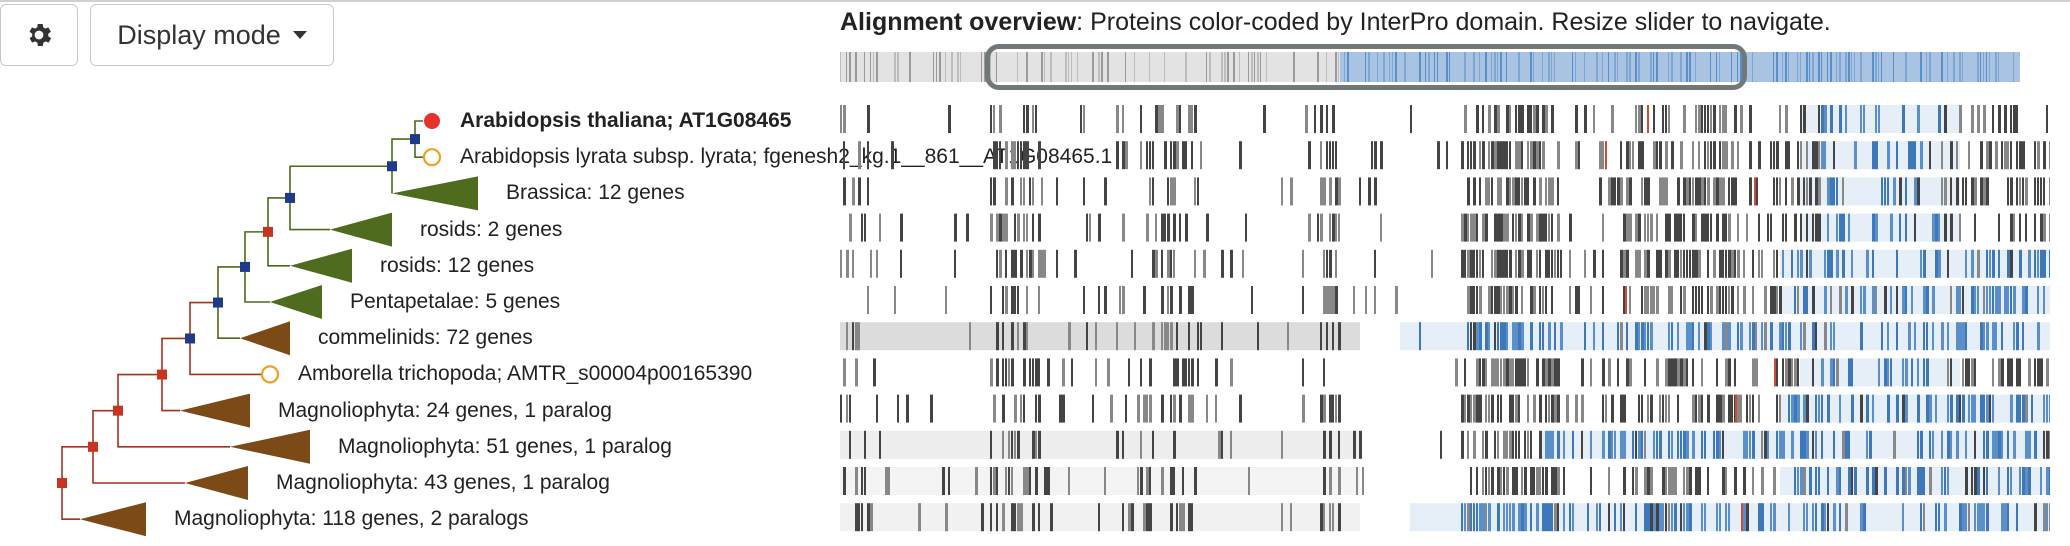  Describe the element at coordinates (505, 446) in the screenshot. I see `tree-row-label: Magnoliophyta: 51 genes, 1 paralog` at that location.